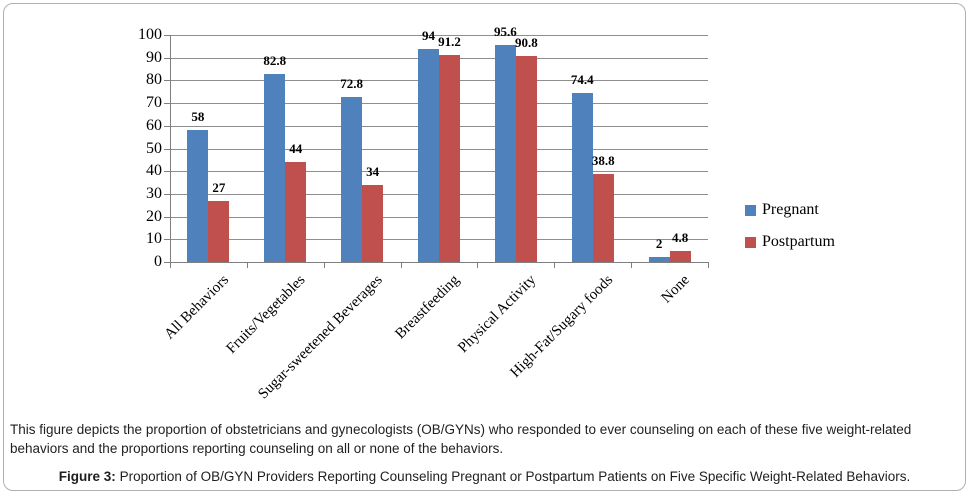 The image size is (969, 494). What do you see at coordinates (798, 241) in the screenshot?
I see `legend-label: Postpartum` at bounding box center [798, 241].